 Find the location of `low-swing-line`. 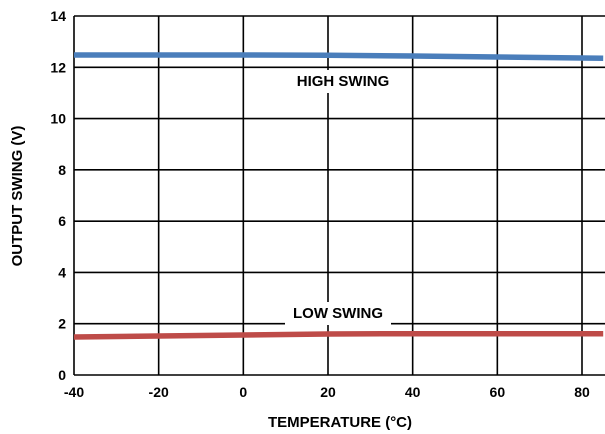

low-swing-line is located at coordinates (338, 335).